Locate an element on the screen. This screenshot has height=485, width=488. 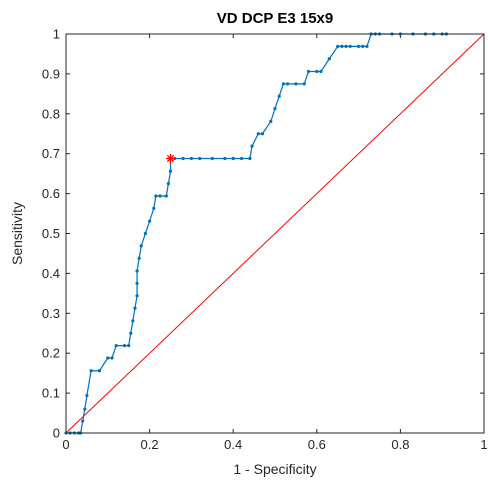
y-tick-label: 0.5 is located at coordinates (51, 233).